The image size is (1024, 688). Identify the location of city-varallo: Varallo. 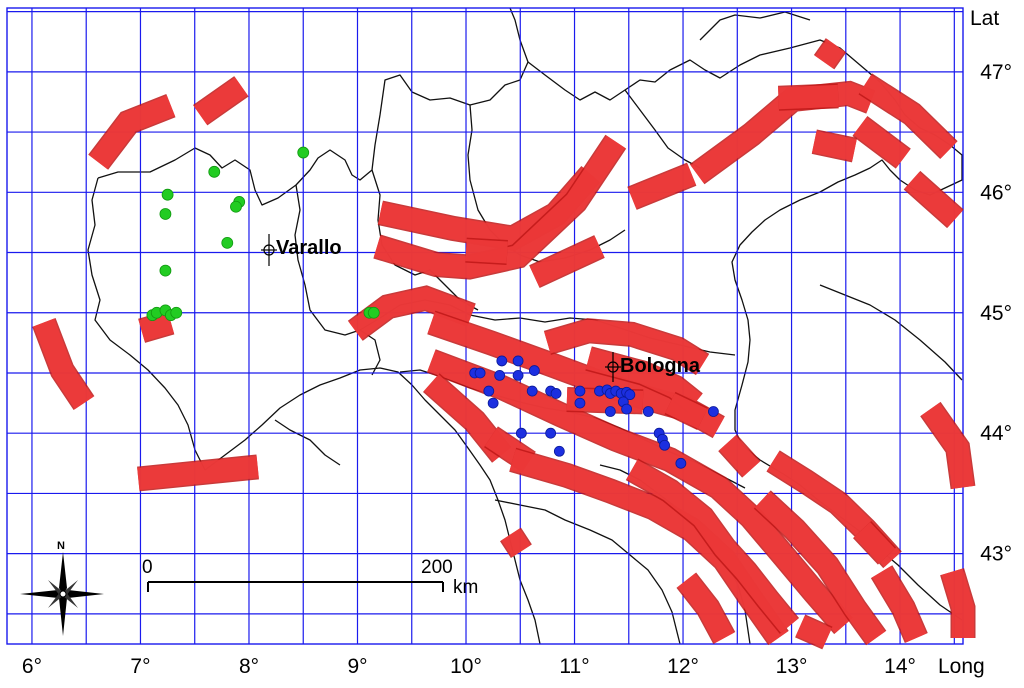
(301, 250).